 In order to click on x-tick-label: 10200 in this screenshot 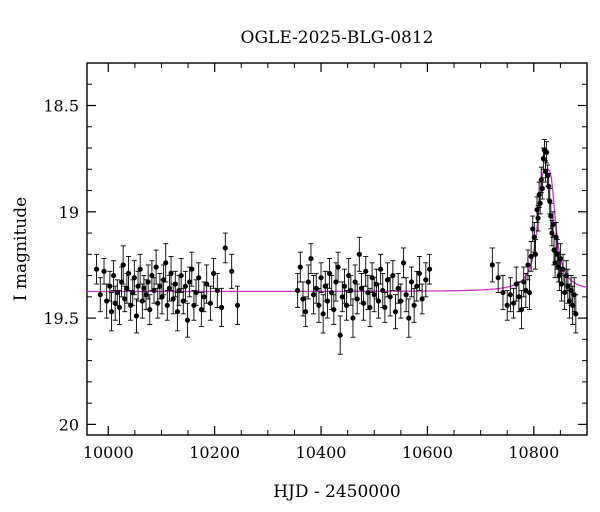, I will do `click(214, 452)`.